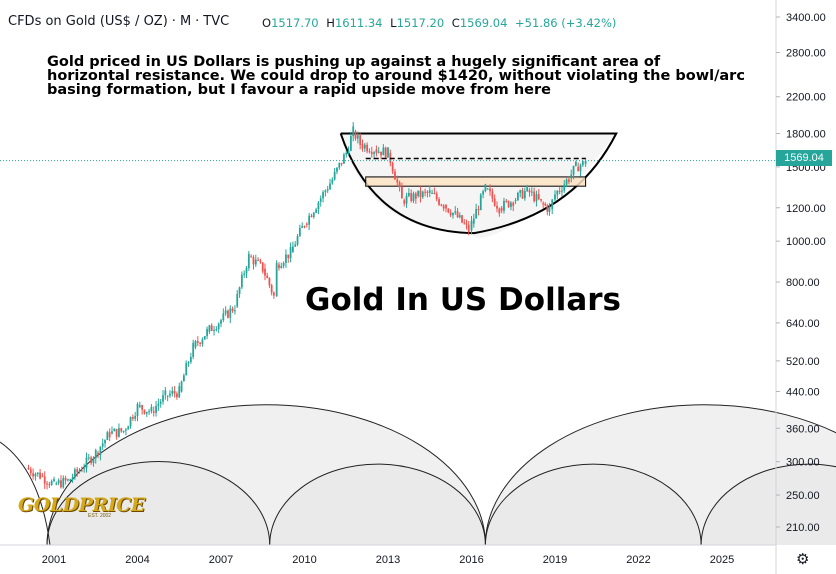  I want to click on cycle-arc-partial, so click(25, 493).